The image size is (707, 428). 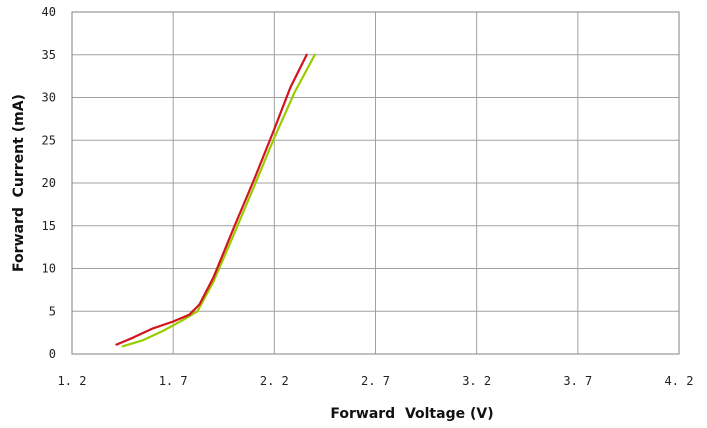 What do you see at coordinates (679, 381) in the screenshot?
I see `x-tick-label: 4. 2` at bounding box center [679, 381].